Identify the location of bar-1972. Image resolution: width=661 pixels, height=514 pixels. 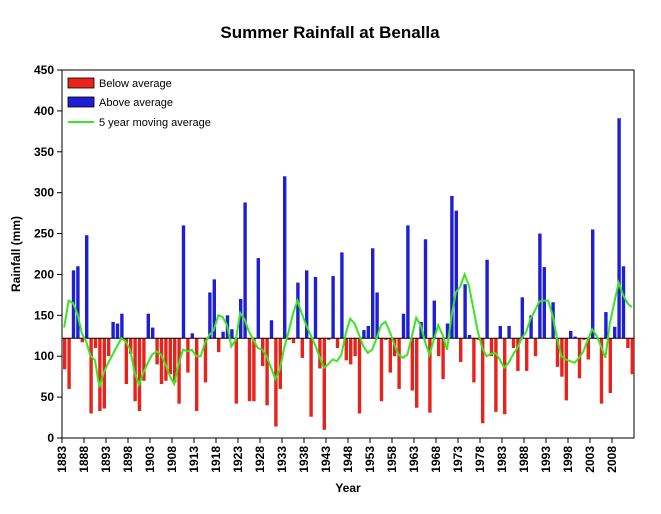
(456, 274).